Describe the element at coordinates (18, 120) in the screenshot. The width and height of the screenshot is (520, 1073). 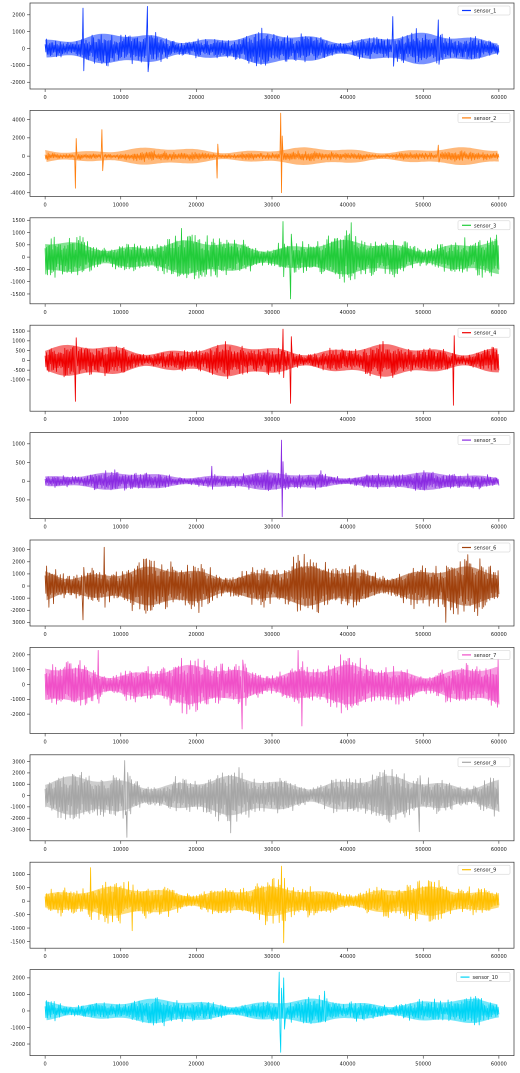
I see `y-tick-label: 4000` at that location.